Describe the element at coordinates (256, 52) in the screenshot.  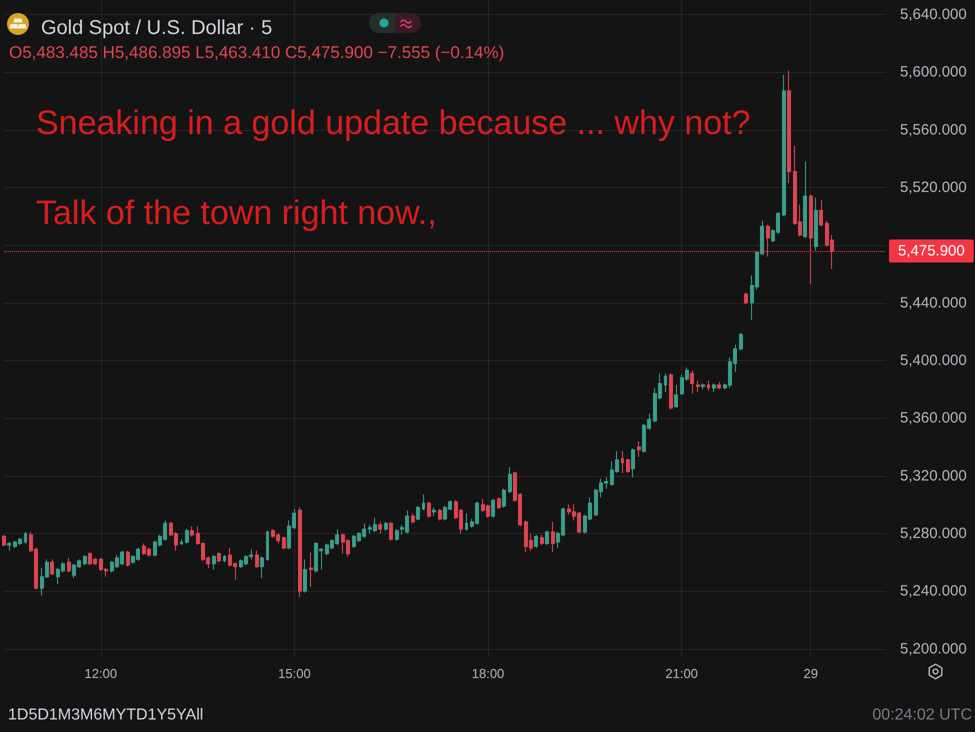
I see `text: O5,483.485 H5,486.895 L5,463.410 C5,475.900 −7.555 (−0.14%)` at that location.